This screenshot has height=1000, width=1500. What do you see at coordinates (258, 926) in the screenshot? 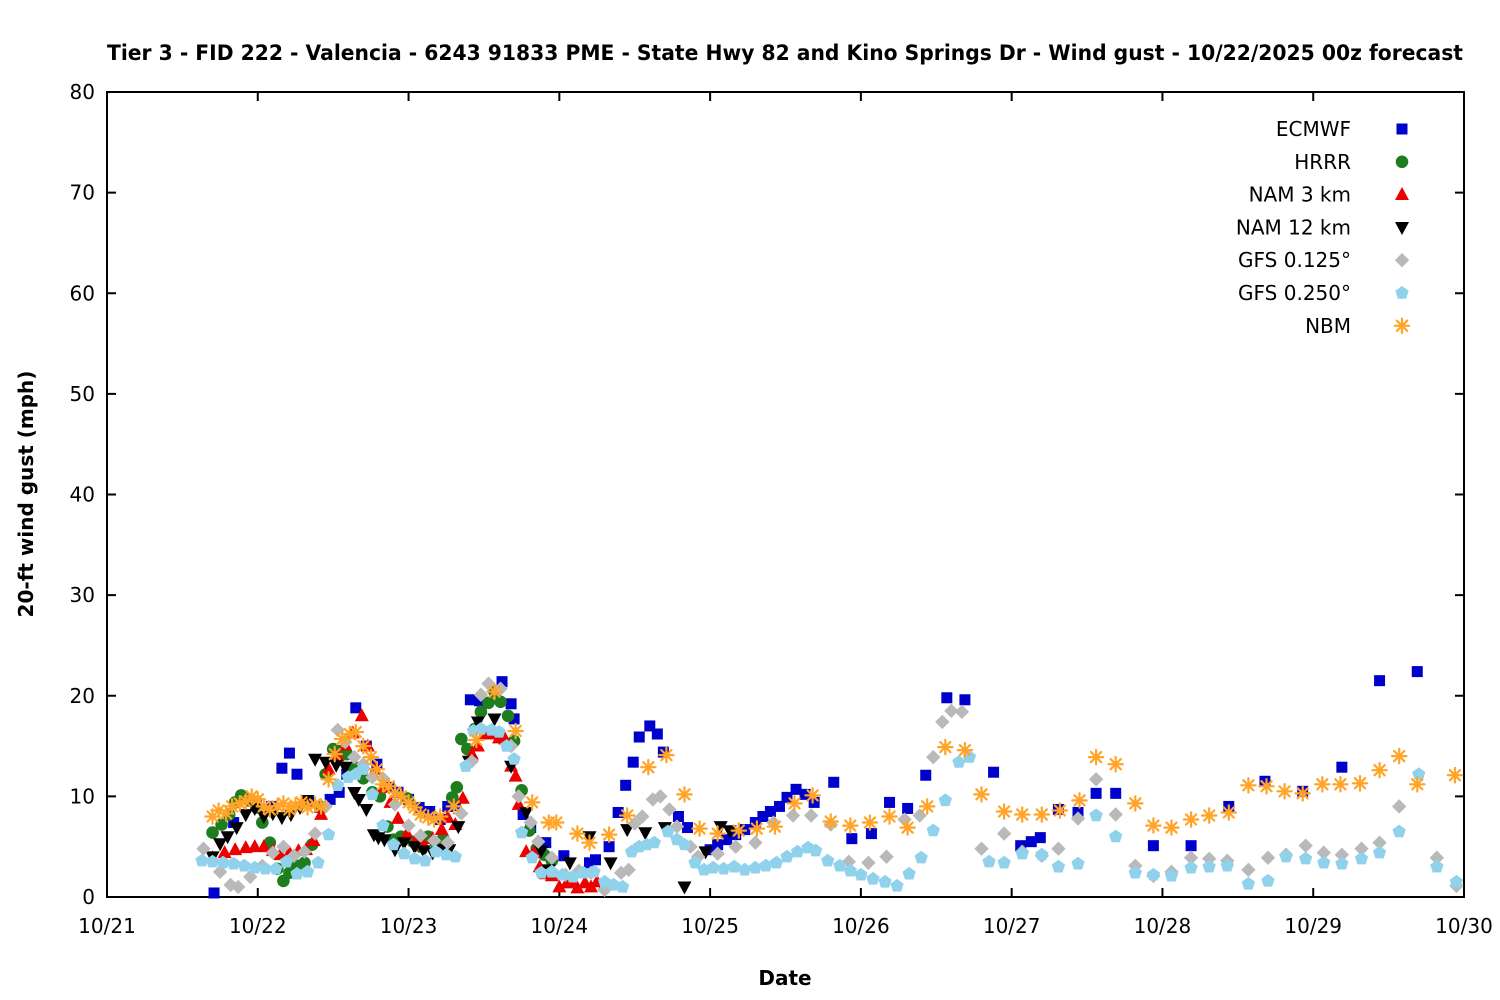
I see `x-tick-label: 10/22` at bounding box center [258, 926].